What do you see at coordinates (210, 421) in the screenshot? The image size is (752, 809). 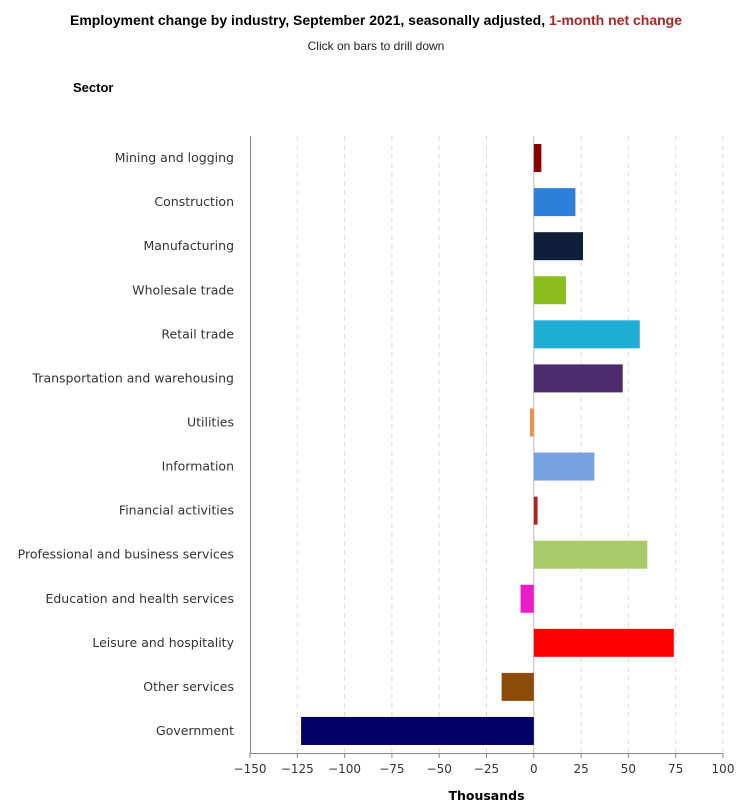 I see `category-label: Utilities` at bounding box center [210, 421].